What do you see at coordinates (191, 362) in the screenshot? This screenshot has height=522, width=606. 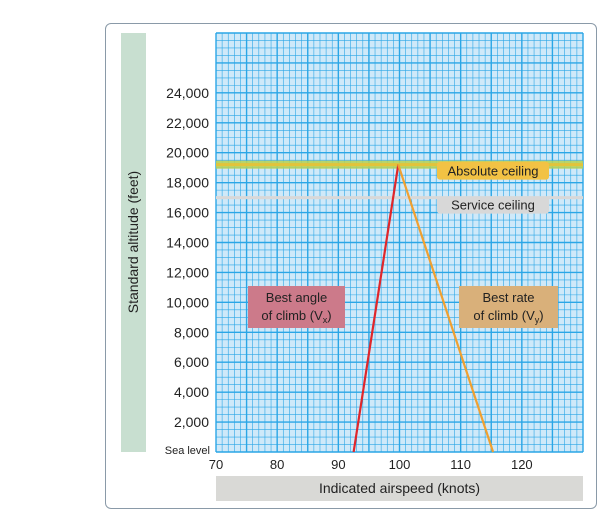 I see `y-tick-label: 6,000` at bounding box center [191, 362].